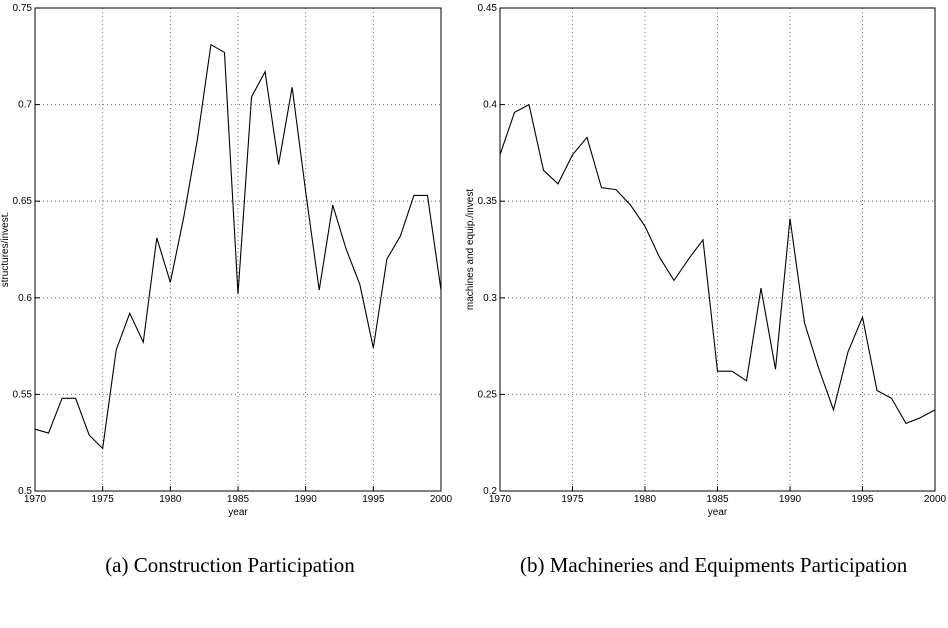  I want to click on y-axis-label: machines and equip./invest, so click(470, 249).